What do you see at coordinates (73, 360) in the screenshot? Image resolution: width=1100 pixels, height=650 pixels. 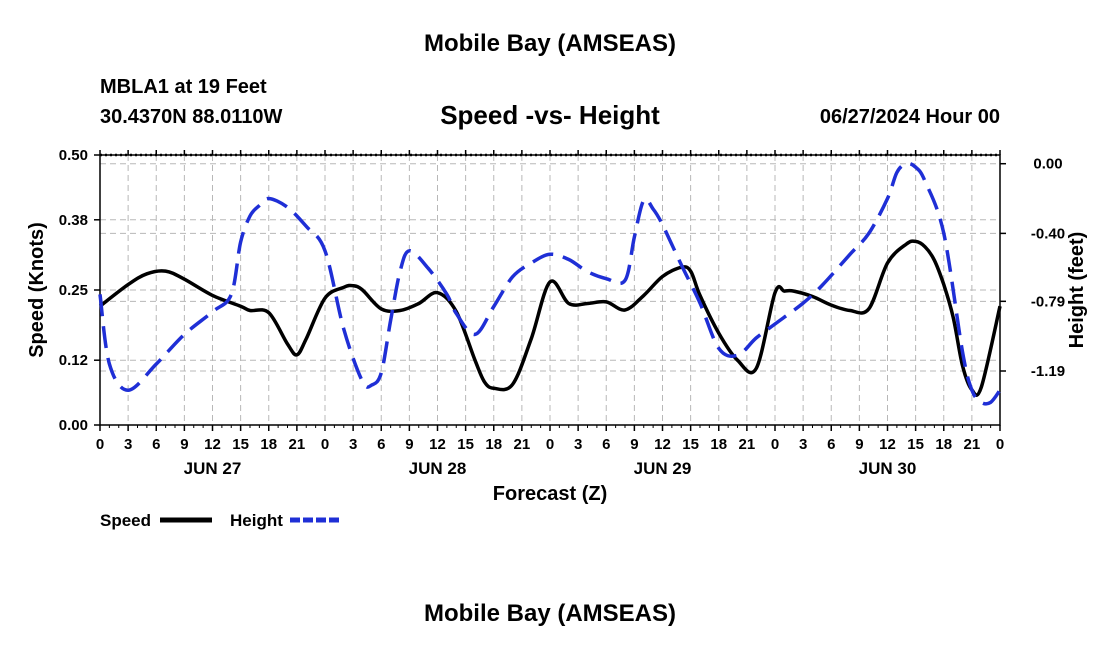 I see `y-tick-label: 0.12` at bounding box center [73, 360].